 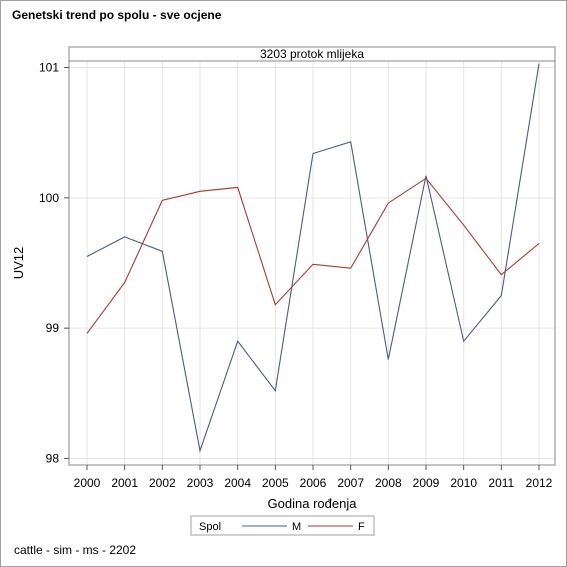 I want to click on y-tick-label: 99, so click(x=53, y=328).